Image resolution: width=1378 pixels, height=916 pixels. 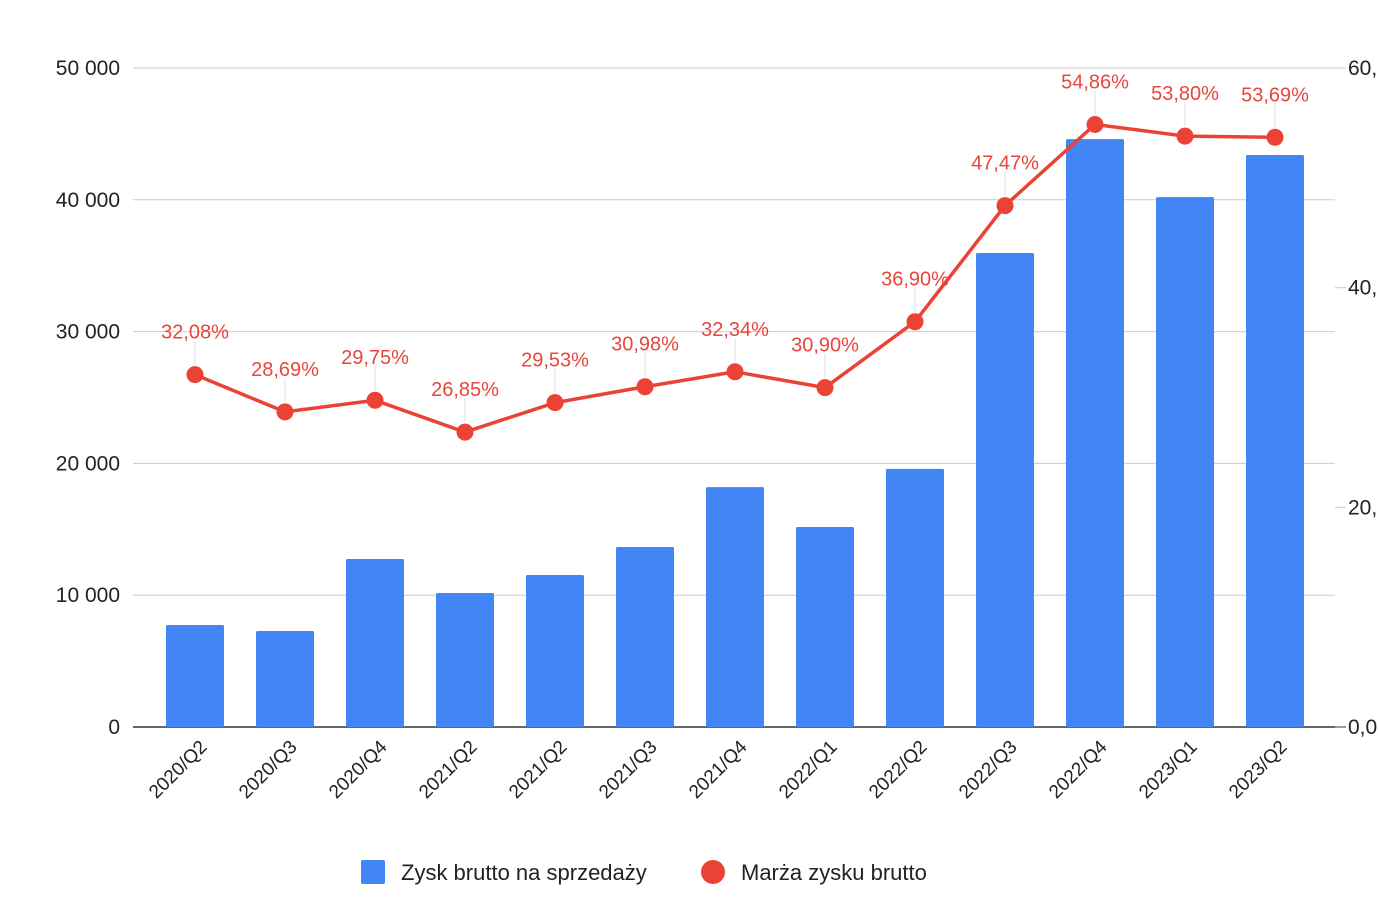 What do you see at coordinates (825, 346) in the screenshot?
I see `data-label: 30,90%` at bounding box center [825, 346].